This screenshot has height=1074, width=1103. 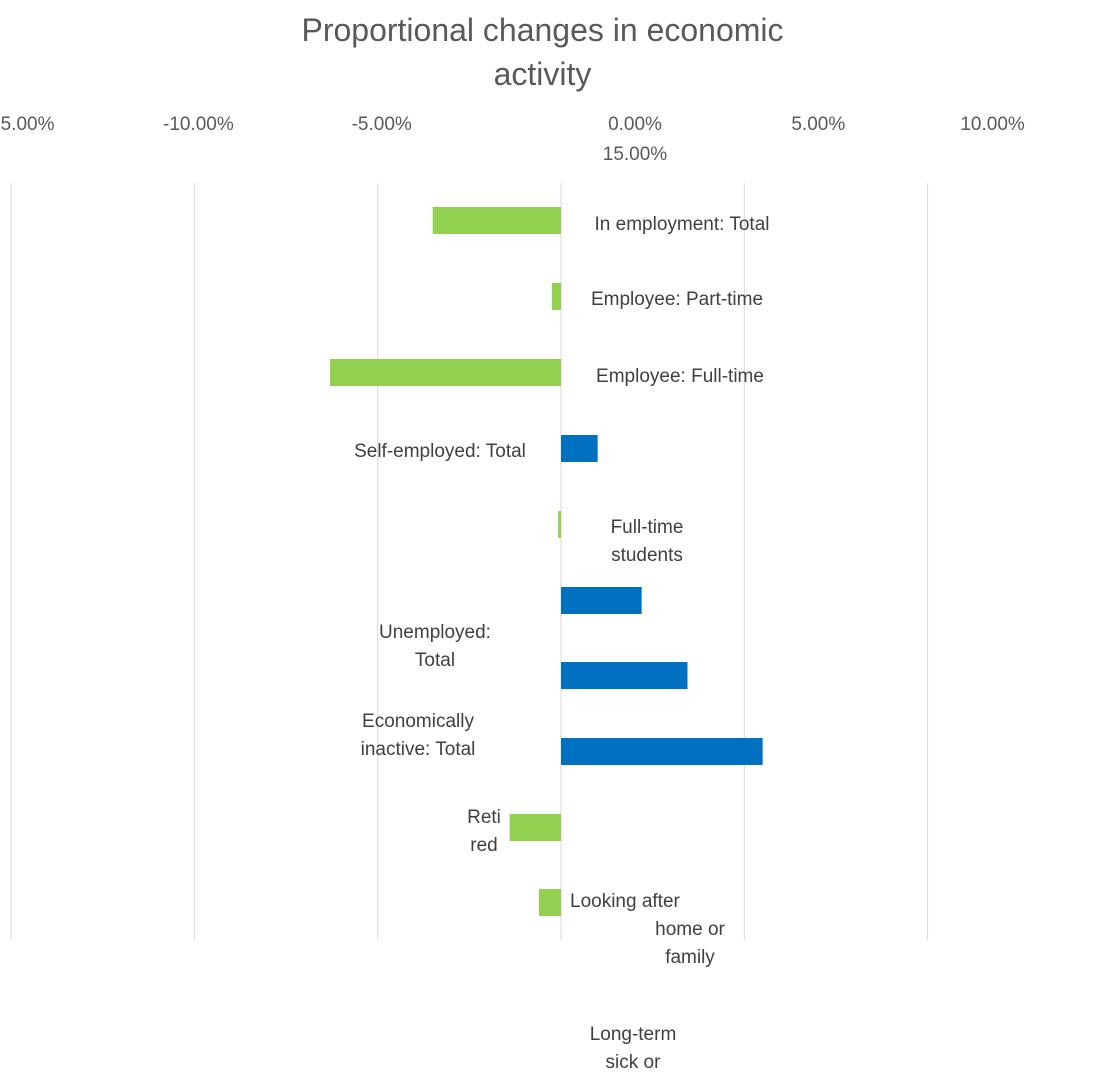 I want to click on x-tick-label: 5.00%, so click(x=818, y=124).